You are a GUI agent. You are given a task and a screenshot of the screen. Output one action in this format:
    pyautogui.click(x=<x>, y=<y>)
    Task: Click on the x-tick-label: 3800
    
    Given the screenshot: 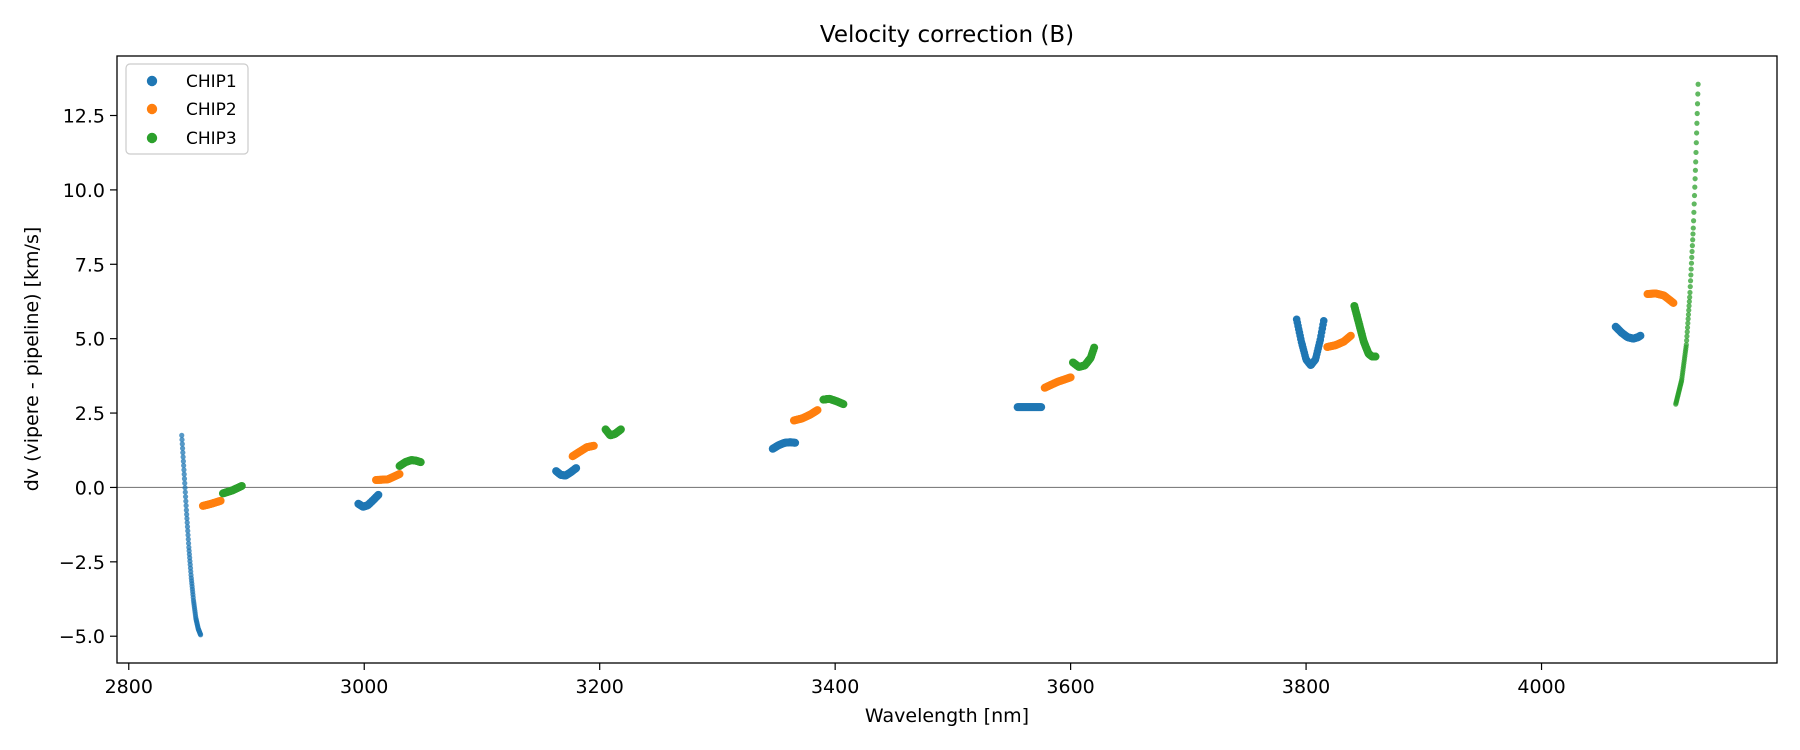 What is the action you would take?
    pyautogui.click(x=1306, y=687)
    